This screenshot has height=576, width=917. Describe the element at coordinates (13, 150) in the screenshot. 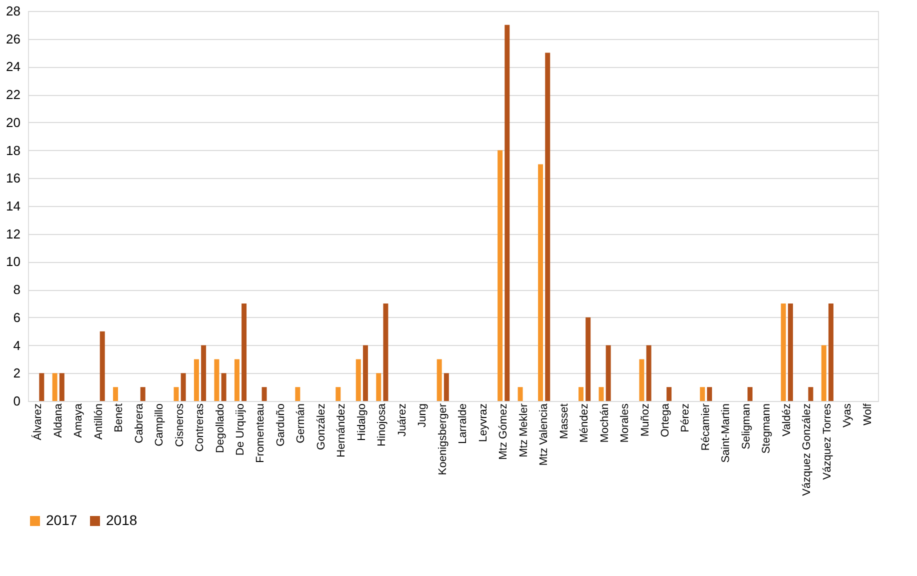

I see `y-tick-label: 18` at that location.